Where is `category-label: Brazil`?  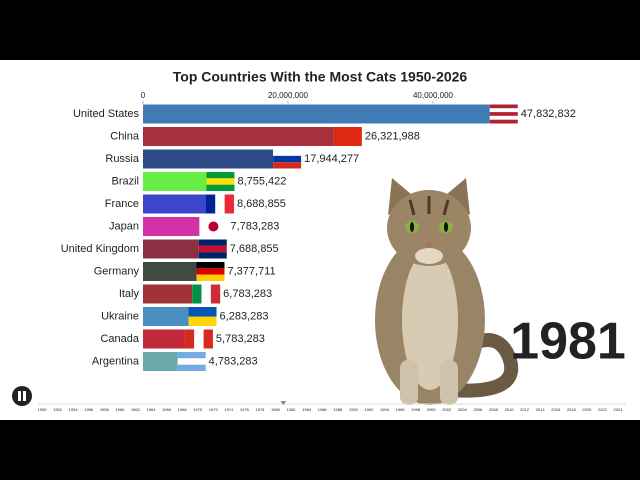 category-label: Brazil is located at coordinates (125, 181).